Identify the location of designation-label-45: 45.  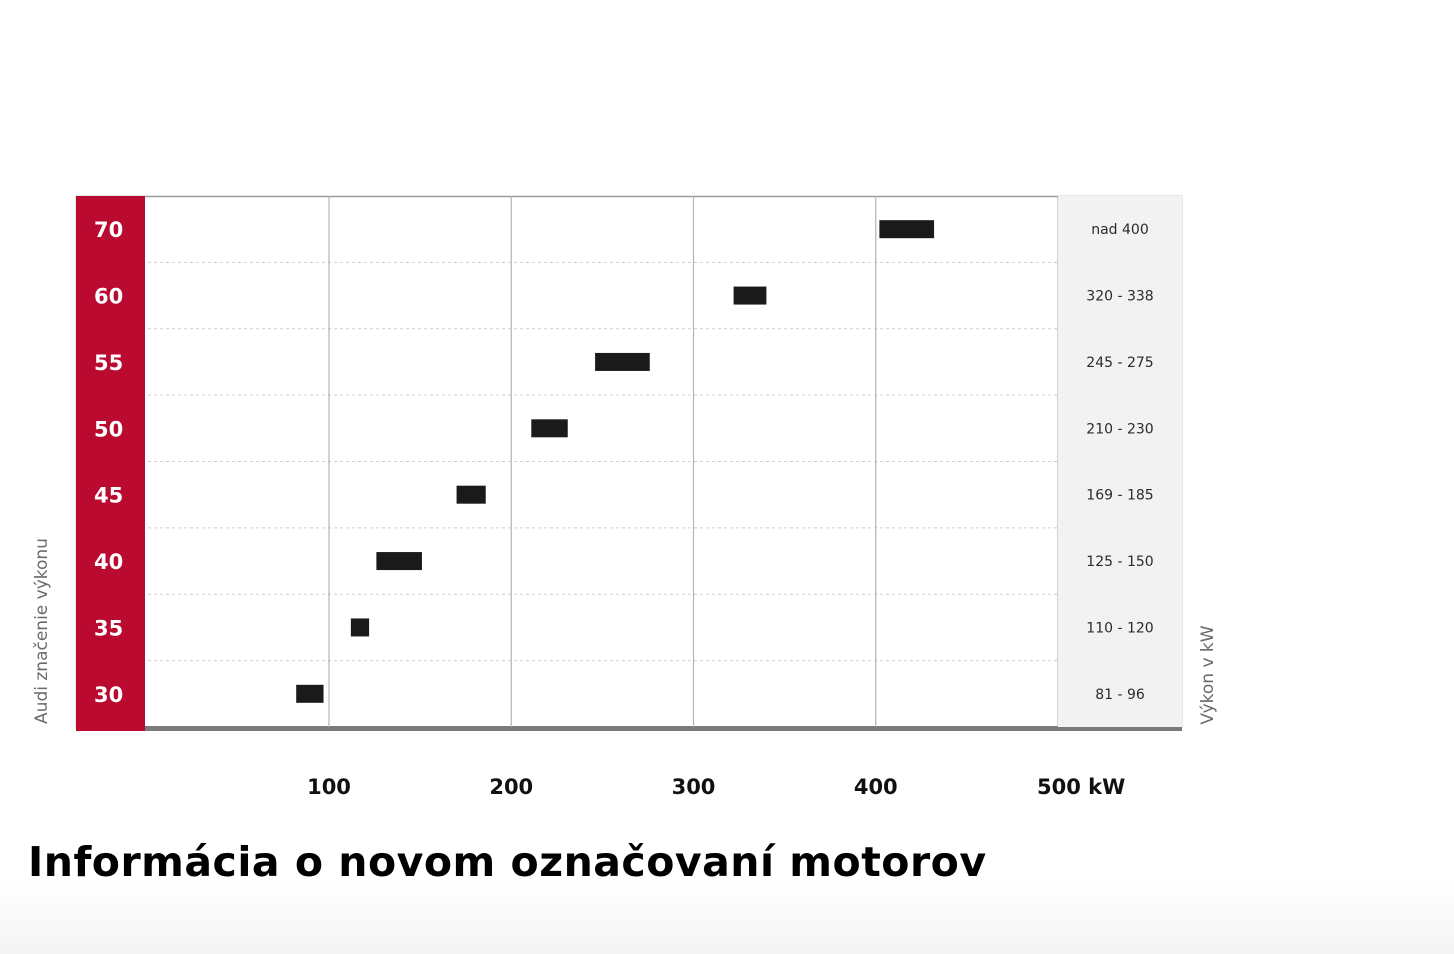
(108, 496).